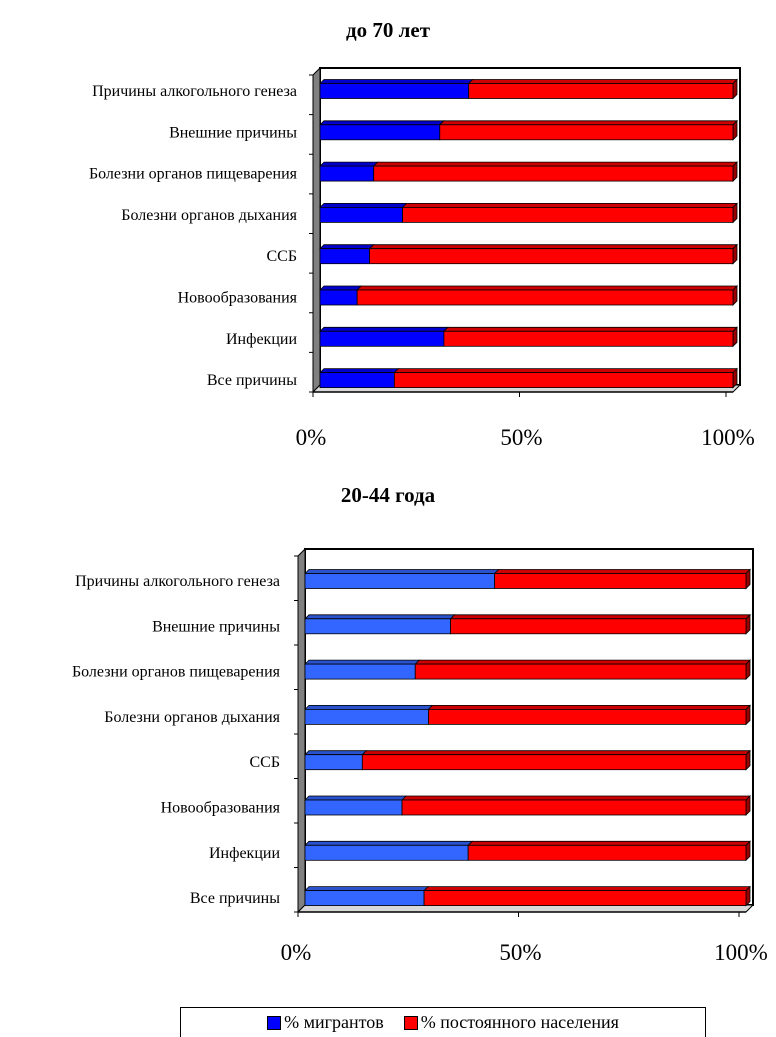 The image size is (776, 1037). I want to click on legend-swatch-residents, so click(410, 1022).